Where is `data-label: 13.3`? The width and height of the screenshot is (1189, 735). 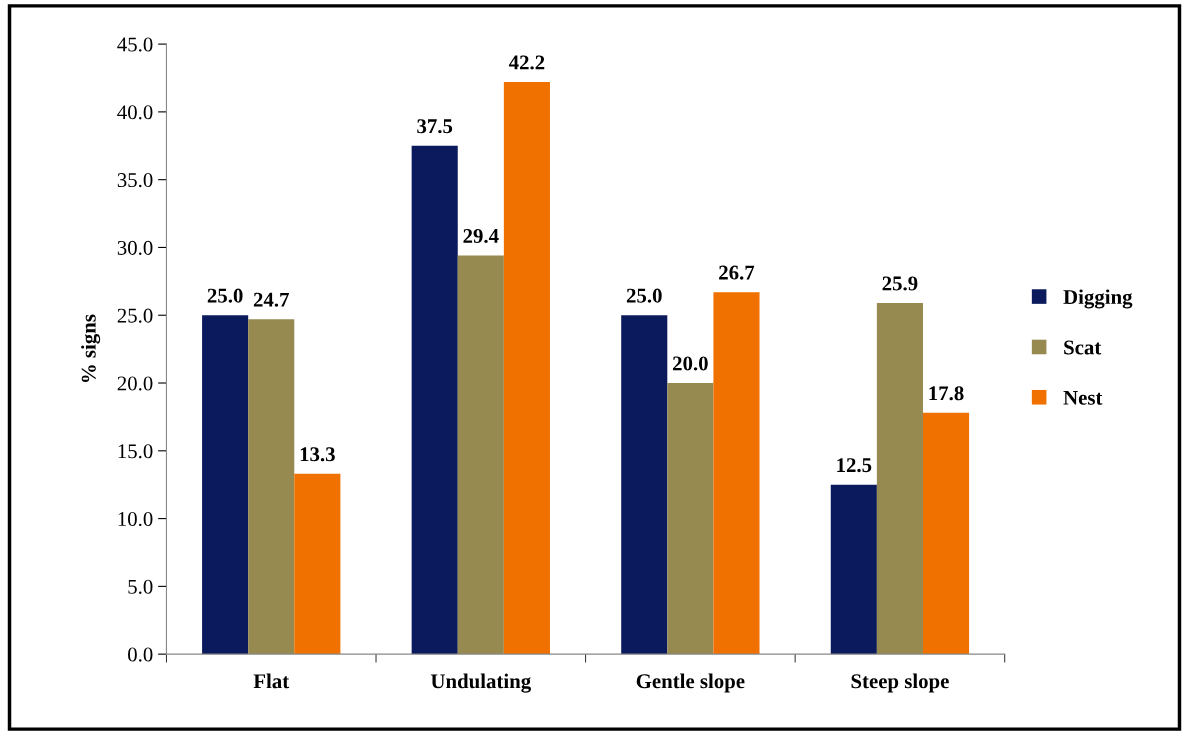 data-label: 13.3 is located at coordinates (317, 454).